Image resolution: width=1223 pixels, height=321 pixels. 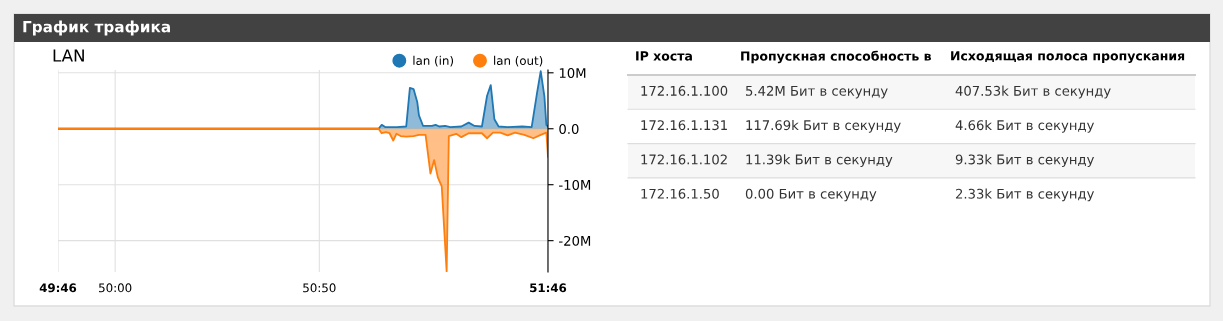 What do you see at coordinates (823, 126) in the screenshot?
I see `text: 117.69k Бит в секунду` at bounding box center [823, 126].